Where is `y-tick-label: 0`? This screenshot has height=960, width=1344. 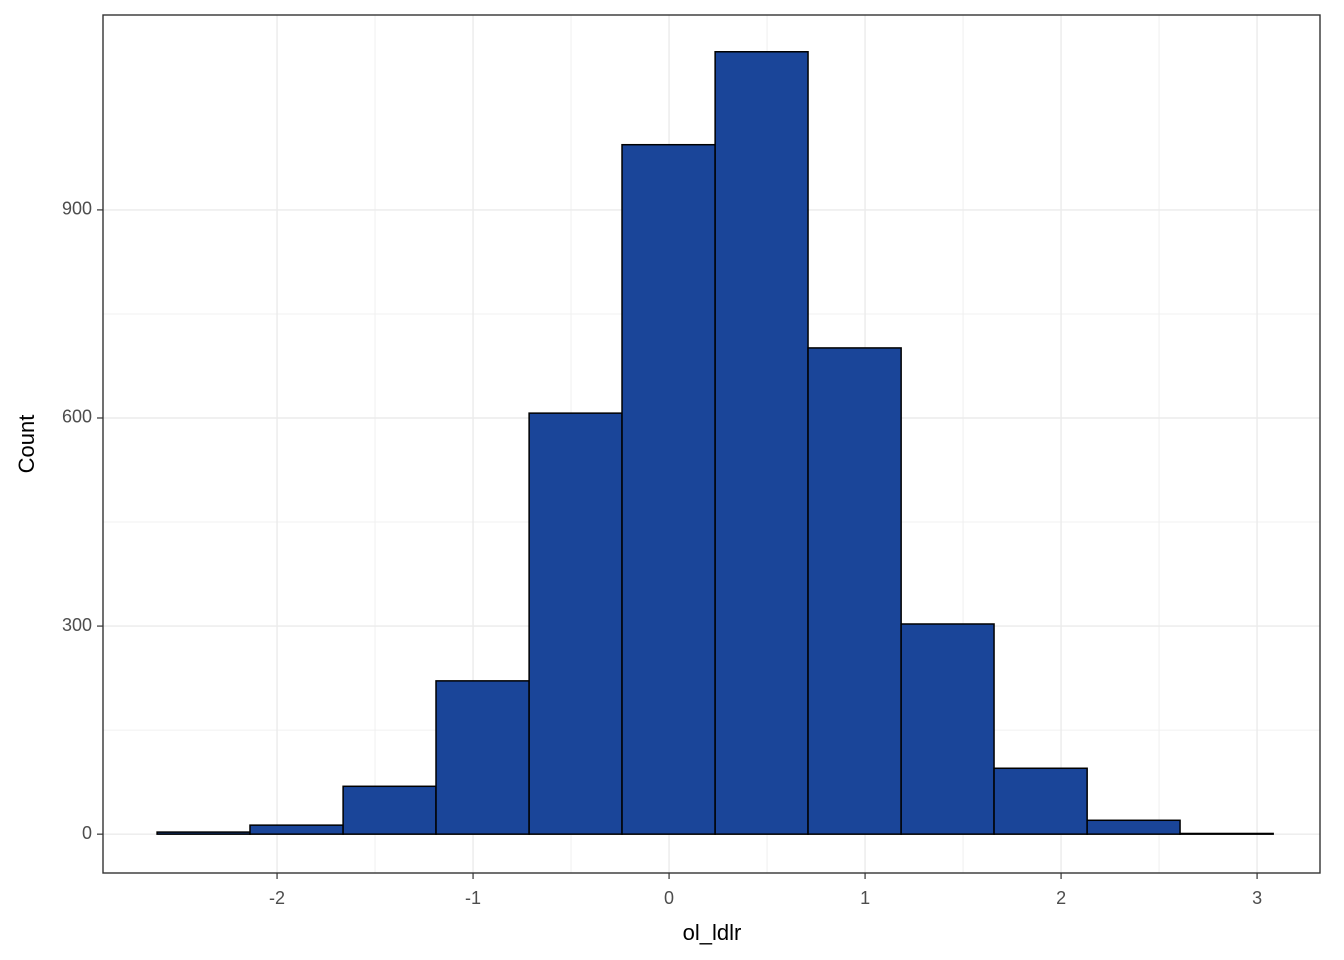 y-tick-label: 0 is located at coordinates (87, 833).